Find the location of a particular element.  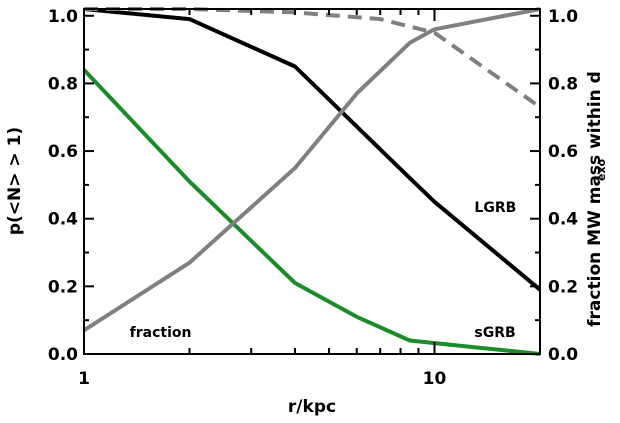

y-axis-title-right-main: fraction MW mass within d is located at coordinates (595, 199).